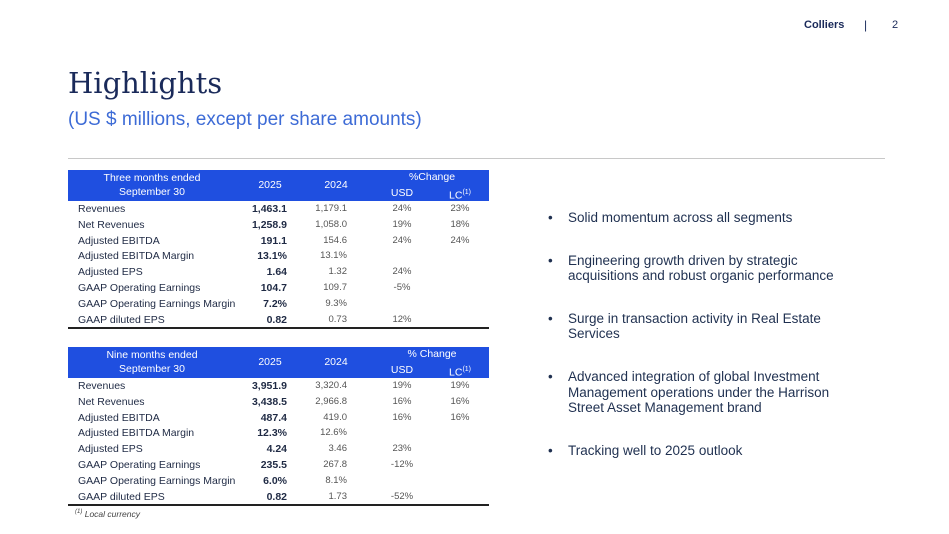 Image resolution: width=949 pixels, height=534 pixels. What do you see at coordinates (338, 496) in the screenshot?
I see `value-2024: 1.73` at bounding box center [338, 496].